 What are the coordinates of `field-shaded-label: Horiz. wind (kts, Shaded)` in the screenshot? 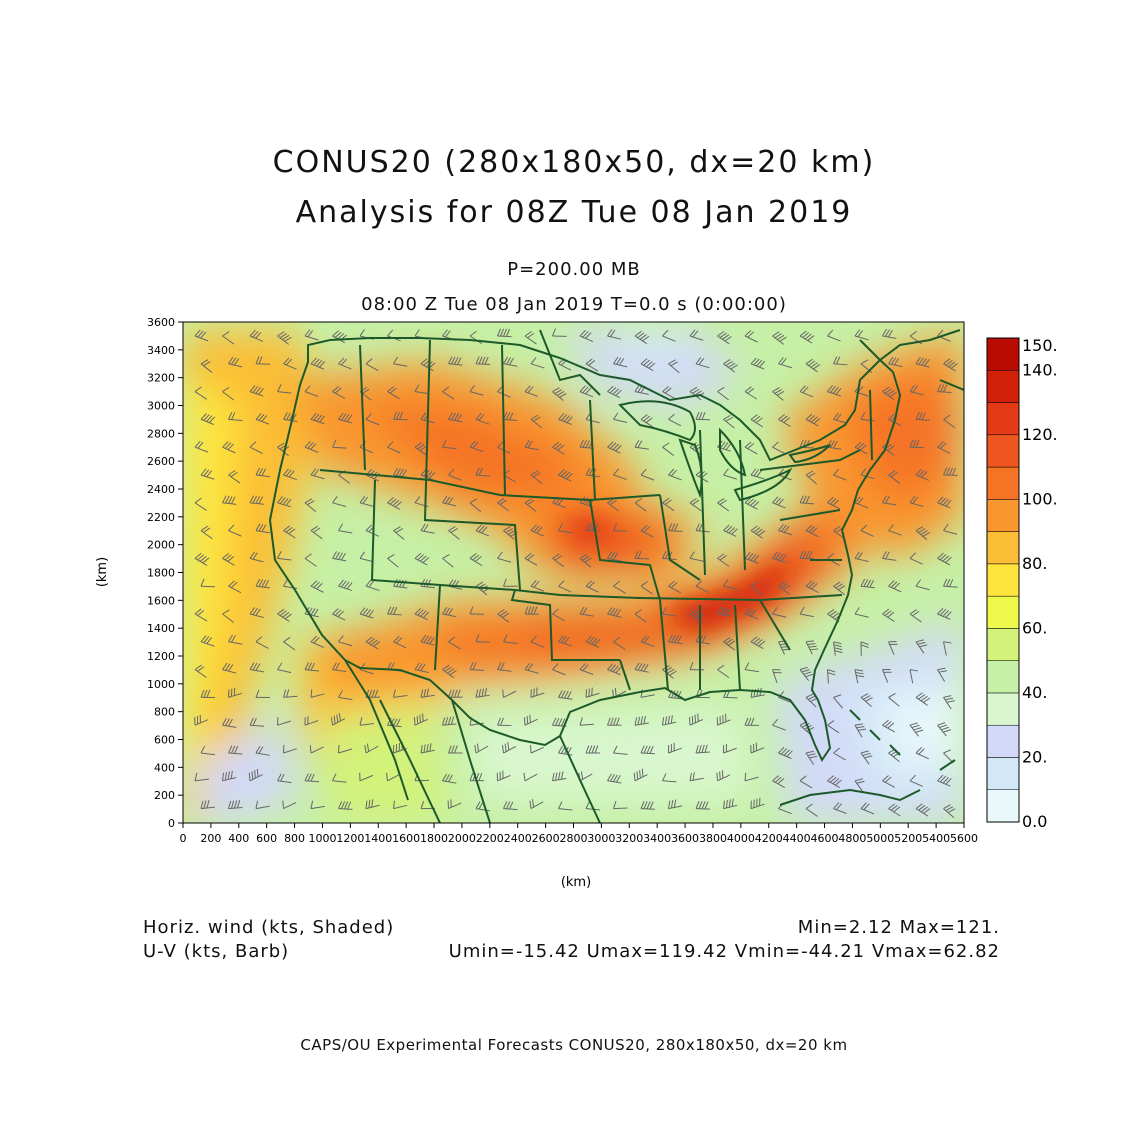 It's located at (269, 927).